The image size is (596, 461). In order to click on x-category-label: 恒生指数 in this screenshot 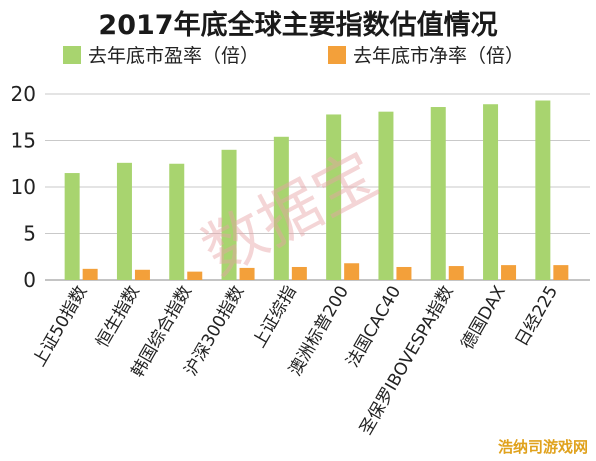, I will do `click(117, 317)`.